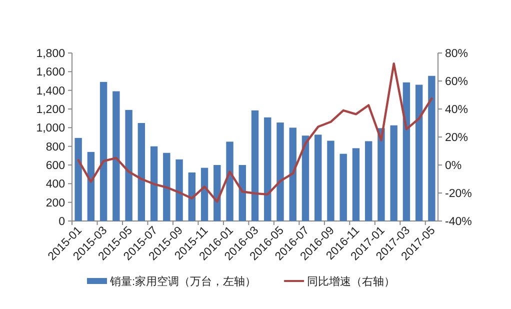  I want to click on y-tick-label: 600, so click(55, 166).